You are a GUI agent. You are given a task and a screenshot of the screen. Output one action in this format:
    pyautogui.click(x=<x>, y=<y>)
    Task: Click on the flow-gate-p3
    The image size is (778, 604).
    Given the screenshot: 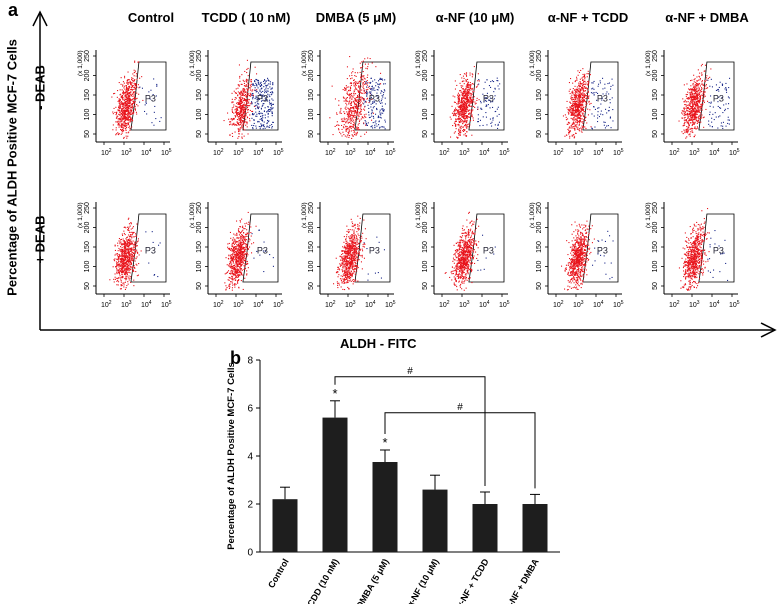 What is the action you would take?
    pyautogui.click(x=486, y=96)
    